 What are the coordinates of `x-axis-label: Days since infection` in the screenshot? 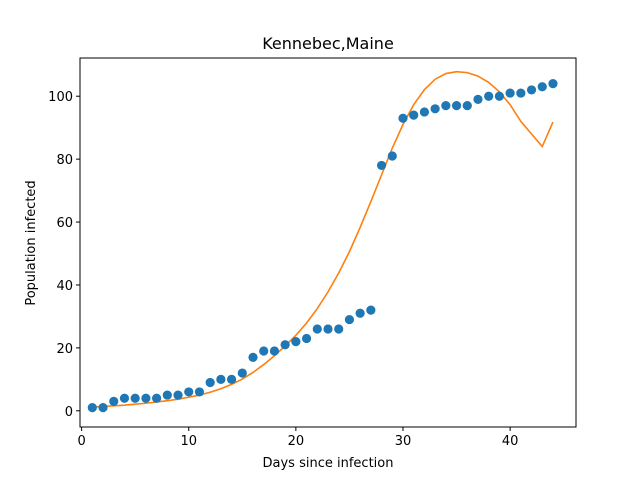 It's located at (328, 463).